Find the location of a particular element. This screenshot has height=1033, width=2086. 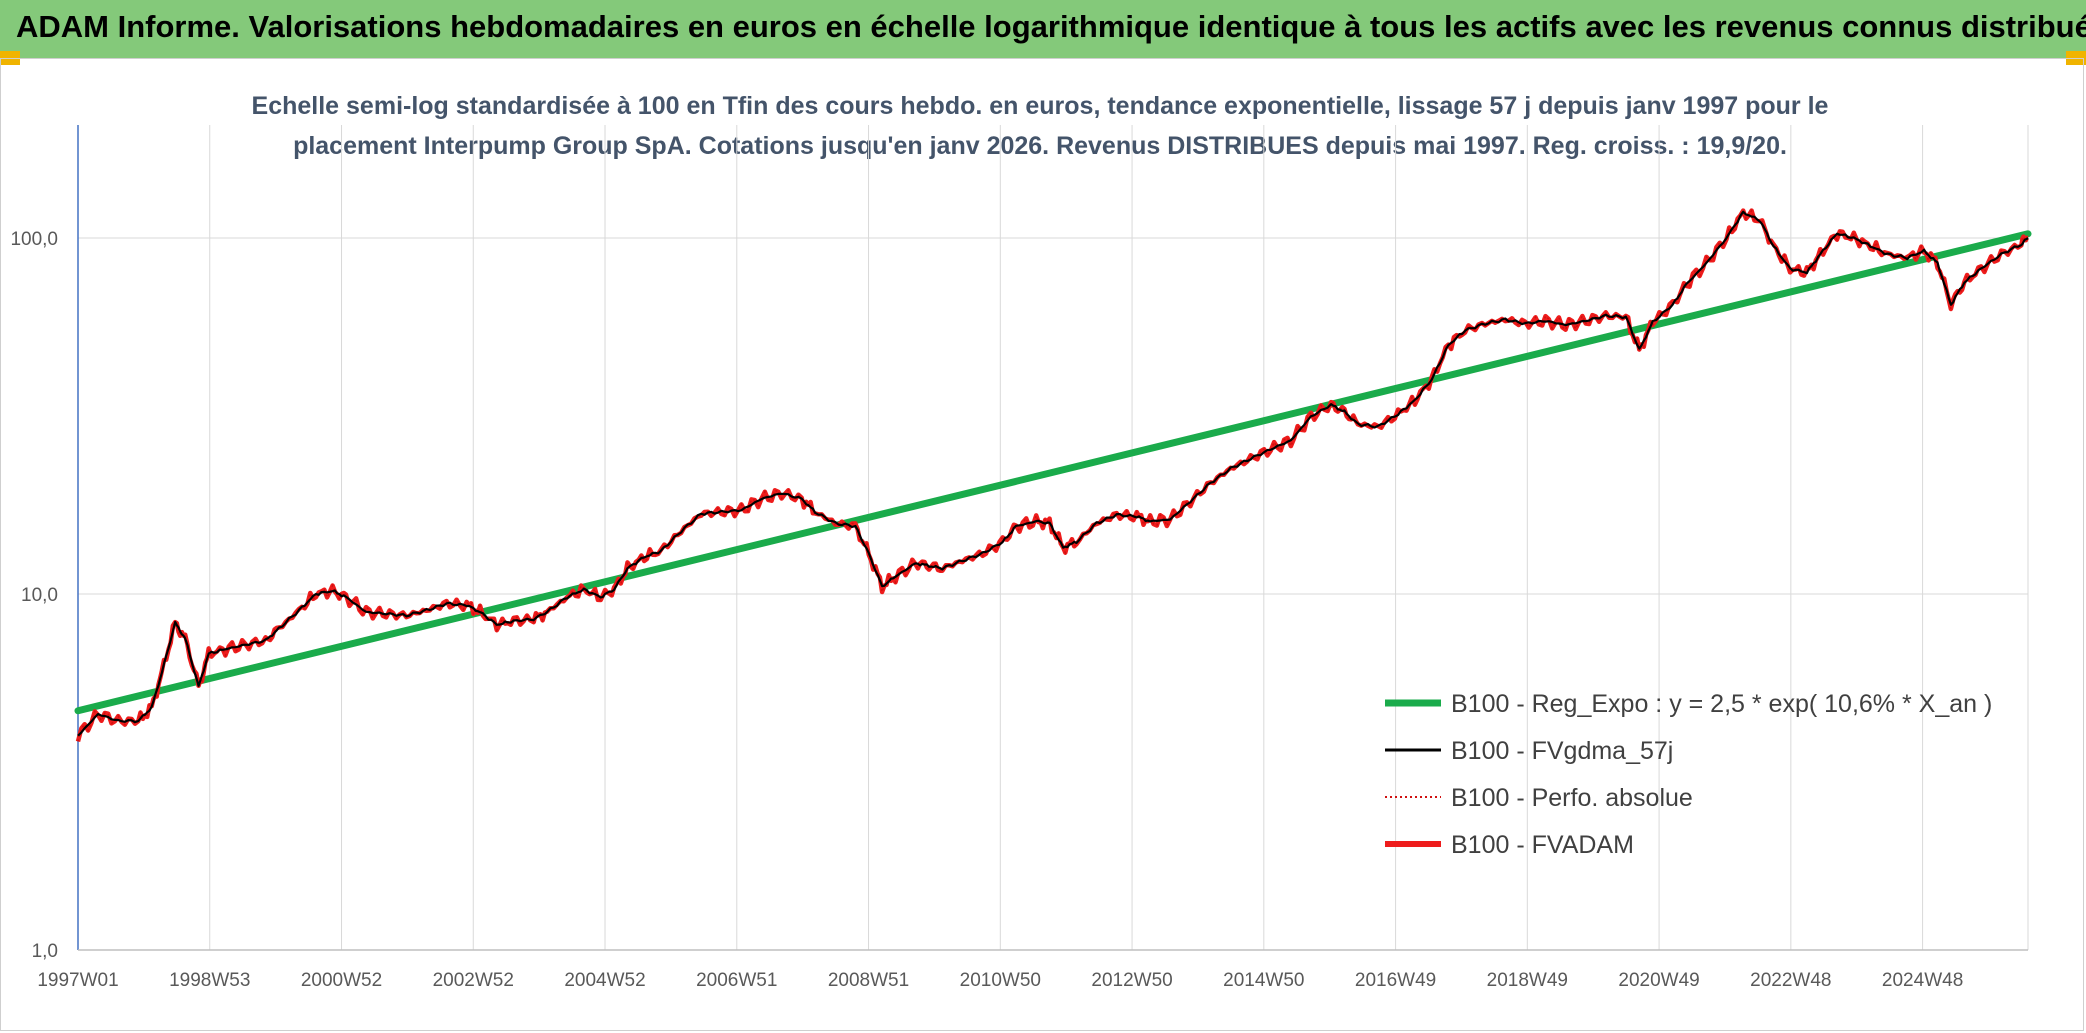

x-tick-label: 2022W48 is located at coordinates (1790, 980).